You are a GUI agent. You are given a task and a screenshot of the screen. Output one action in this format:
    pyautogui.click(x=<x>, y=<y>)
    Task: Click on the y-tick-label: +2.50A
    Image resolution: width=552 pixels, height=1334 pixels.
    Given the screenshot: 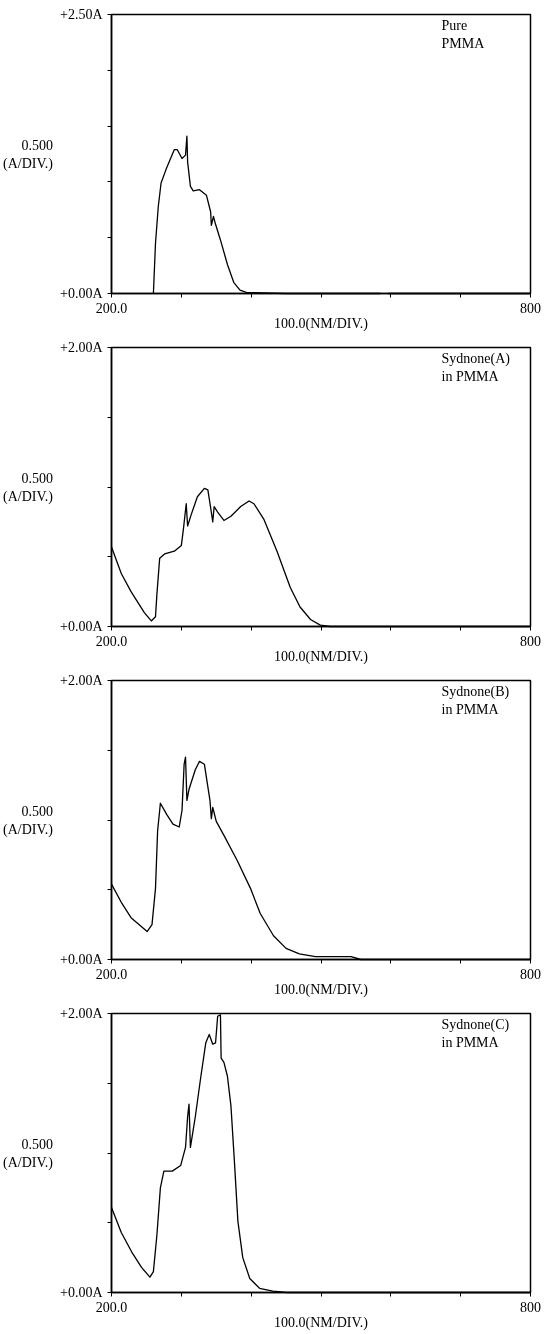 What is the action you would take?
    pyautogui.click(x=81, y=14)
    